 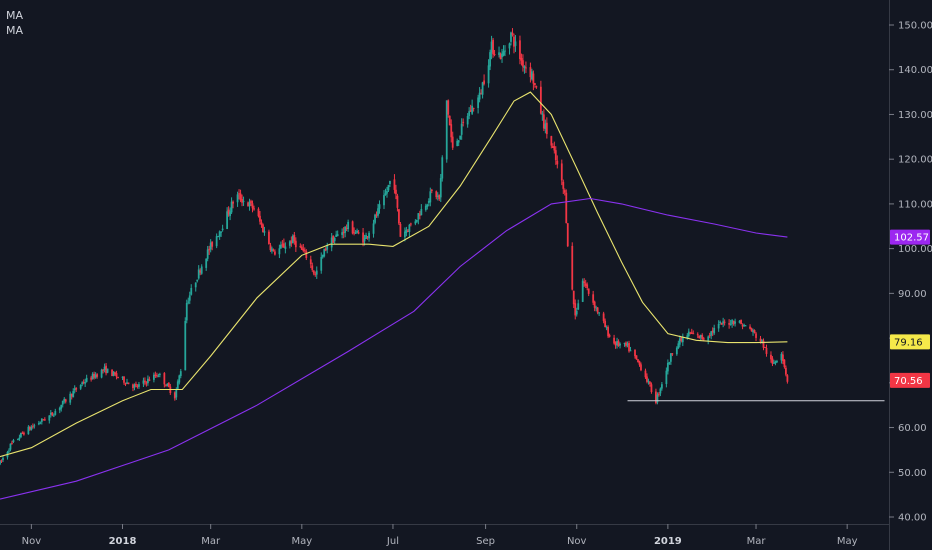 What do you see at coordinates (915, 204) in the screenshot?
I see `y-tick-label: 110.00` at bounding box center [915, 204].